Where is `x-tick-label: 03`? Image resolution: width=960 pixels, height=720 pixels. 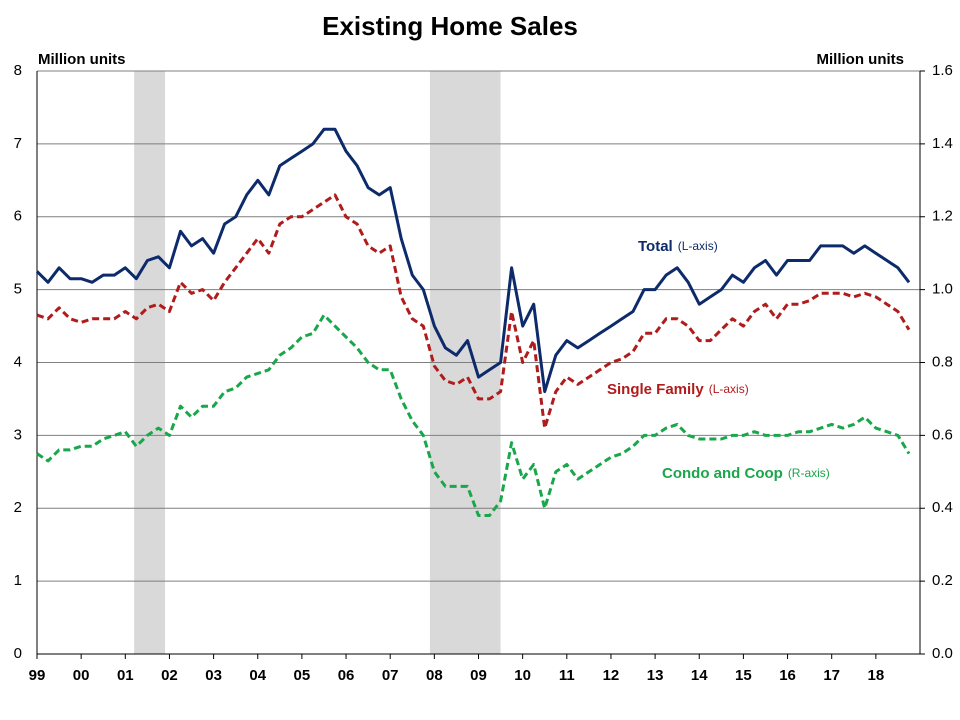
x-tick-label: 03 is located at coordinates (213, 675).